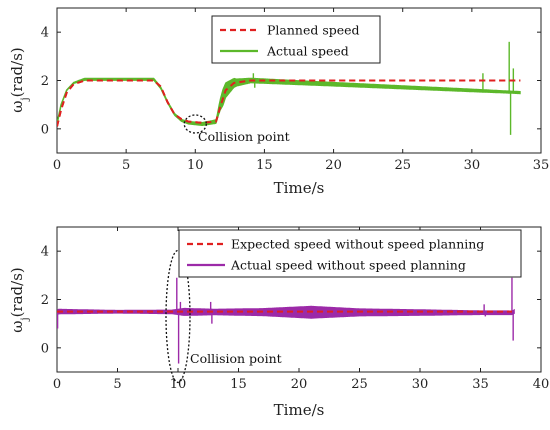 Image resolution: width=550 pixels, height=430 pixels. Describe the element at coordinates (541, 384) in the screenshot. I see `x-tick-label: 40` at that location.